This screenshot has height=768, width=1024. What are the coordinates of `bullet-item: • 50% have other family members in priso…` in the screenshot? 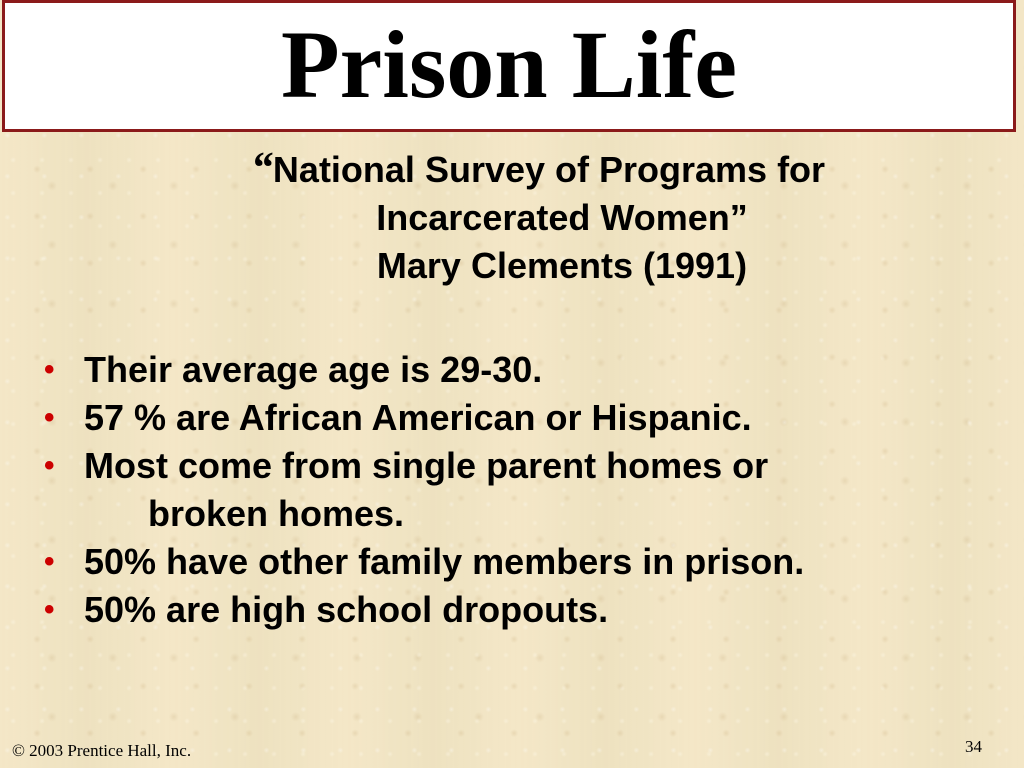 It's located at (527, 562).